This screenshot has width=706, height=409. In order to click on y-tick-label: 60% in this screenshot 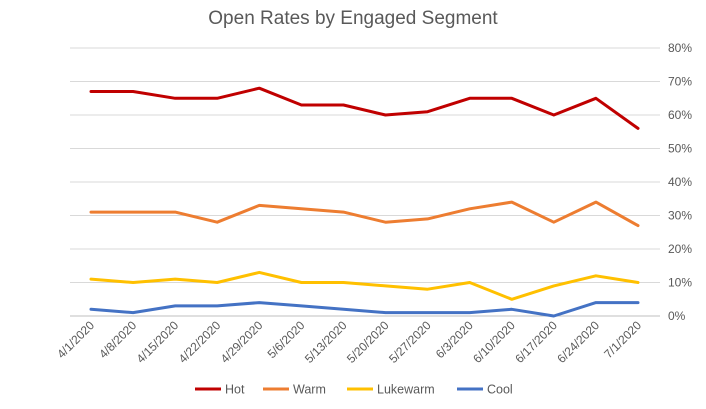, I will do `click(680, 115)`.